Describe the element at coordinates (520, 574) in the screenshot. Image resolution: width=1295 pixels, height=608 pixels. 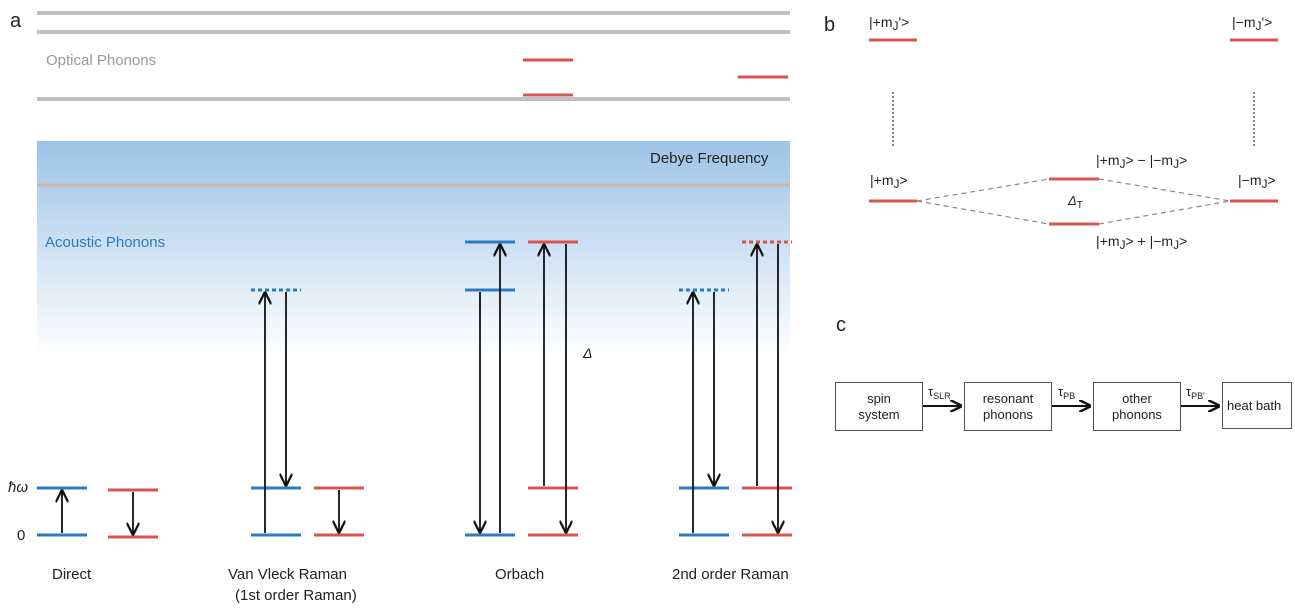
I see `process-label-orbach: Orbach` at that location.